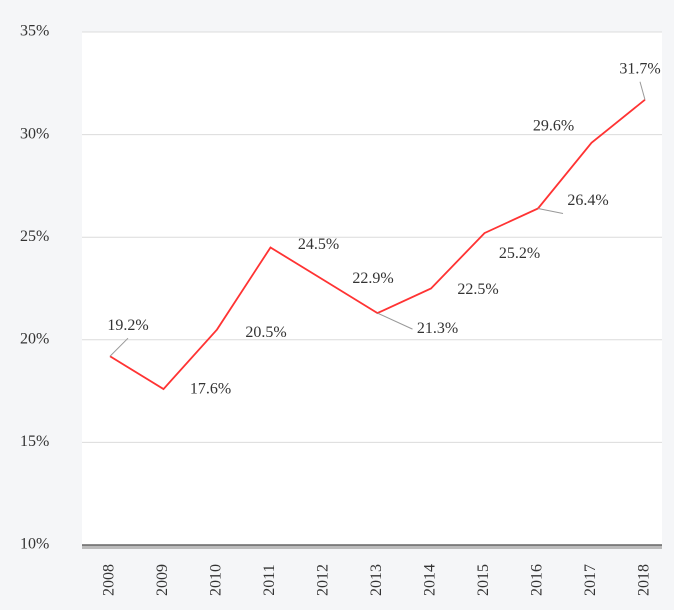  What do you see at coordinates (644, 580) in the screenshot?
I see `x-tick-label: 2018` at bounding box center [644, 580].